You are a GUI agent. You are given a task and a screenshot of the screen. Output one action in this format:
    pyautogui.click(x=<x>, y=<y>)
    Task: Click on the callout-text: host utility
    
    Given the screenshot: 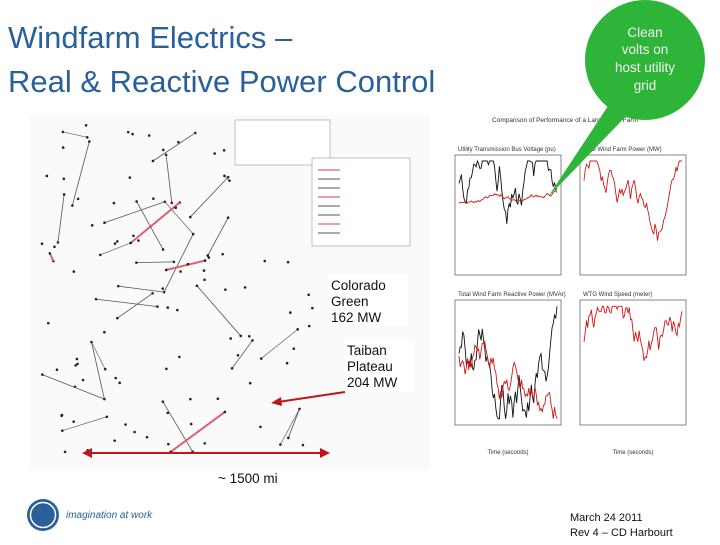 What is the action you would take?
    pyautogui.click(x=645, y=67)
    